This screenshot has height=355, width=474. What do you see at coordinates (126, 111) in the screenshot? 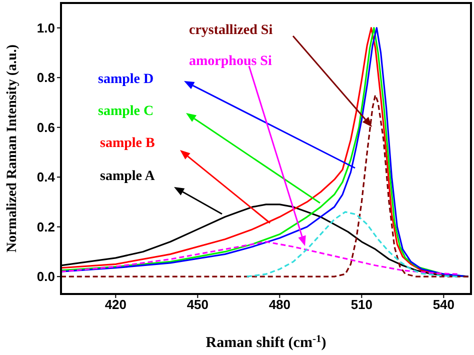
I see `legend-label: sample C` at bounding box center [126, 111].